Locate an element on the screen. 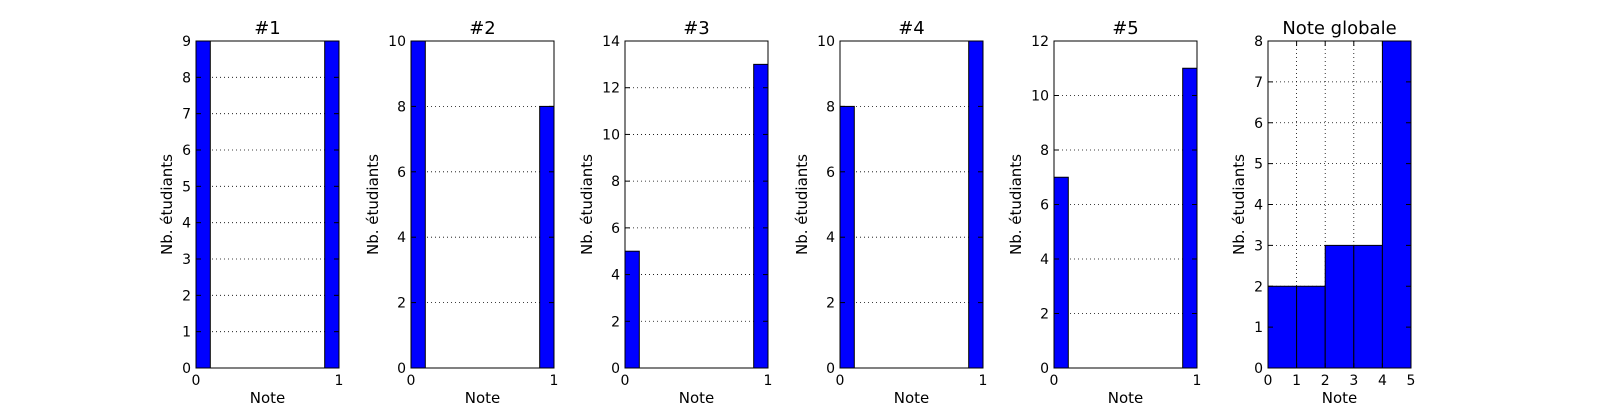 This screenshot has height=416, width=1600. x-tick-label: 5 is located at coordinates (1411, 381).